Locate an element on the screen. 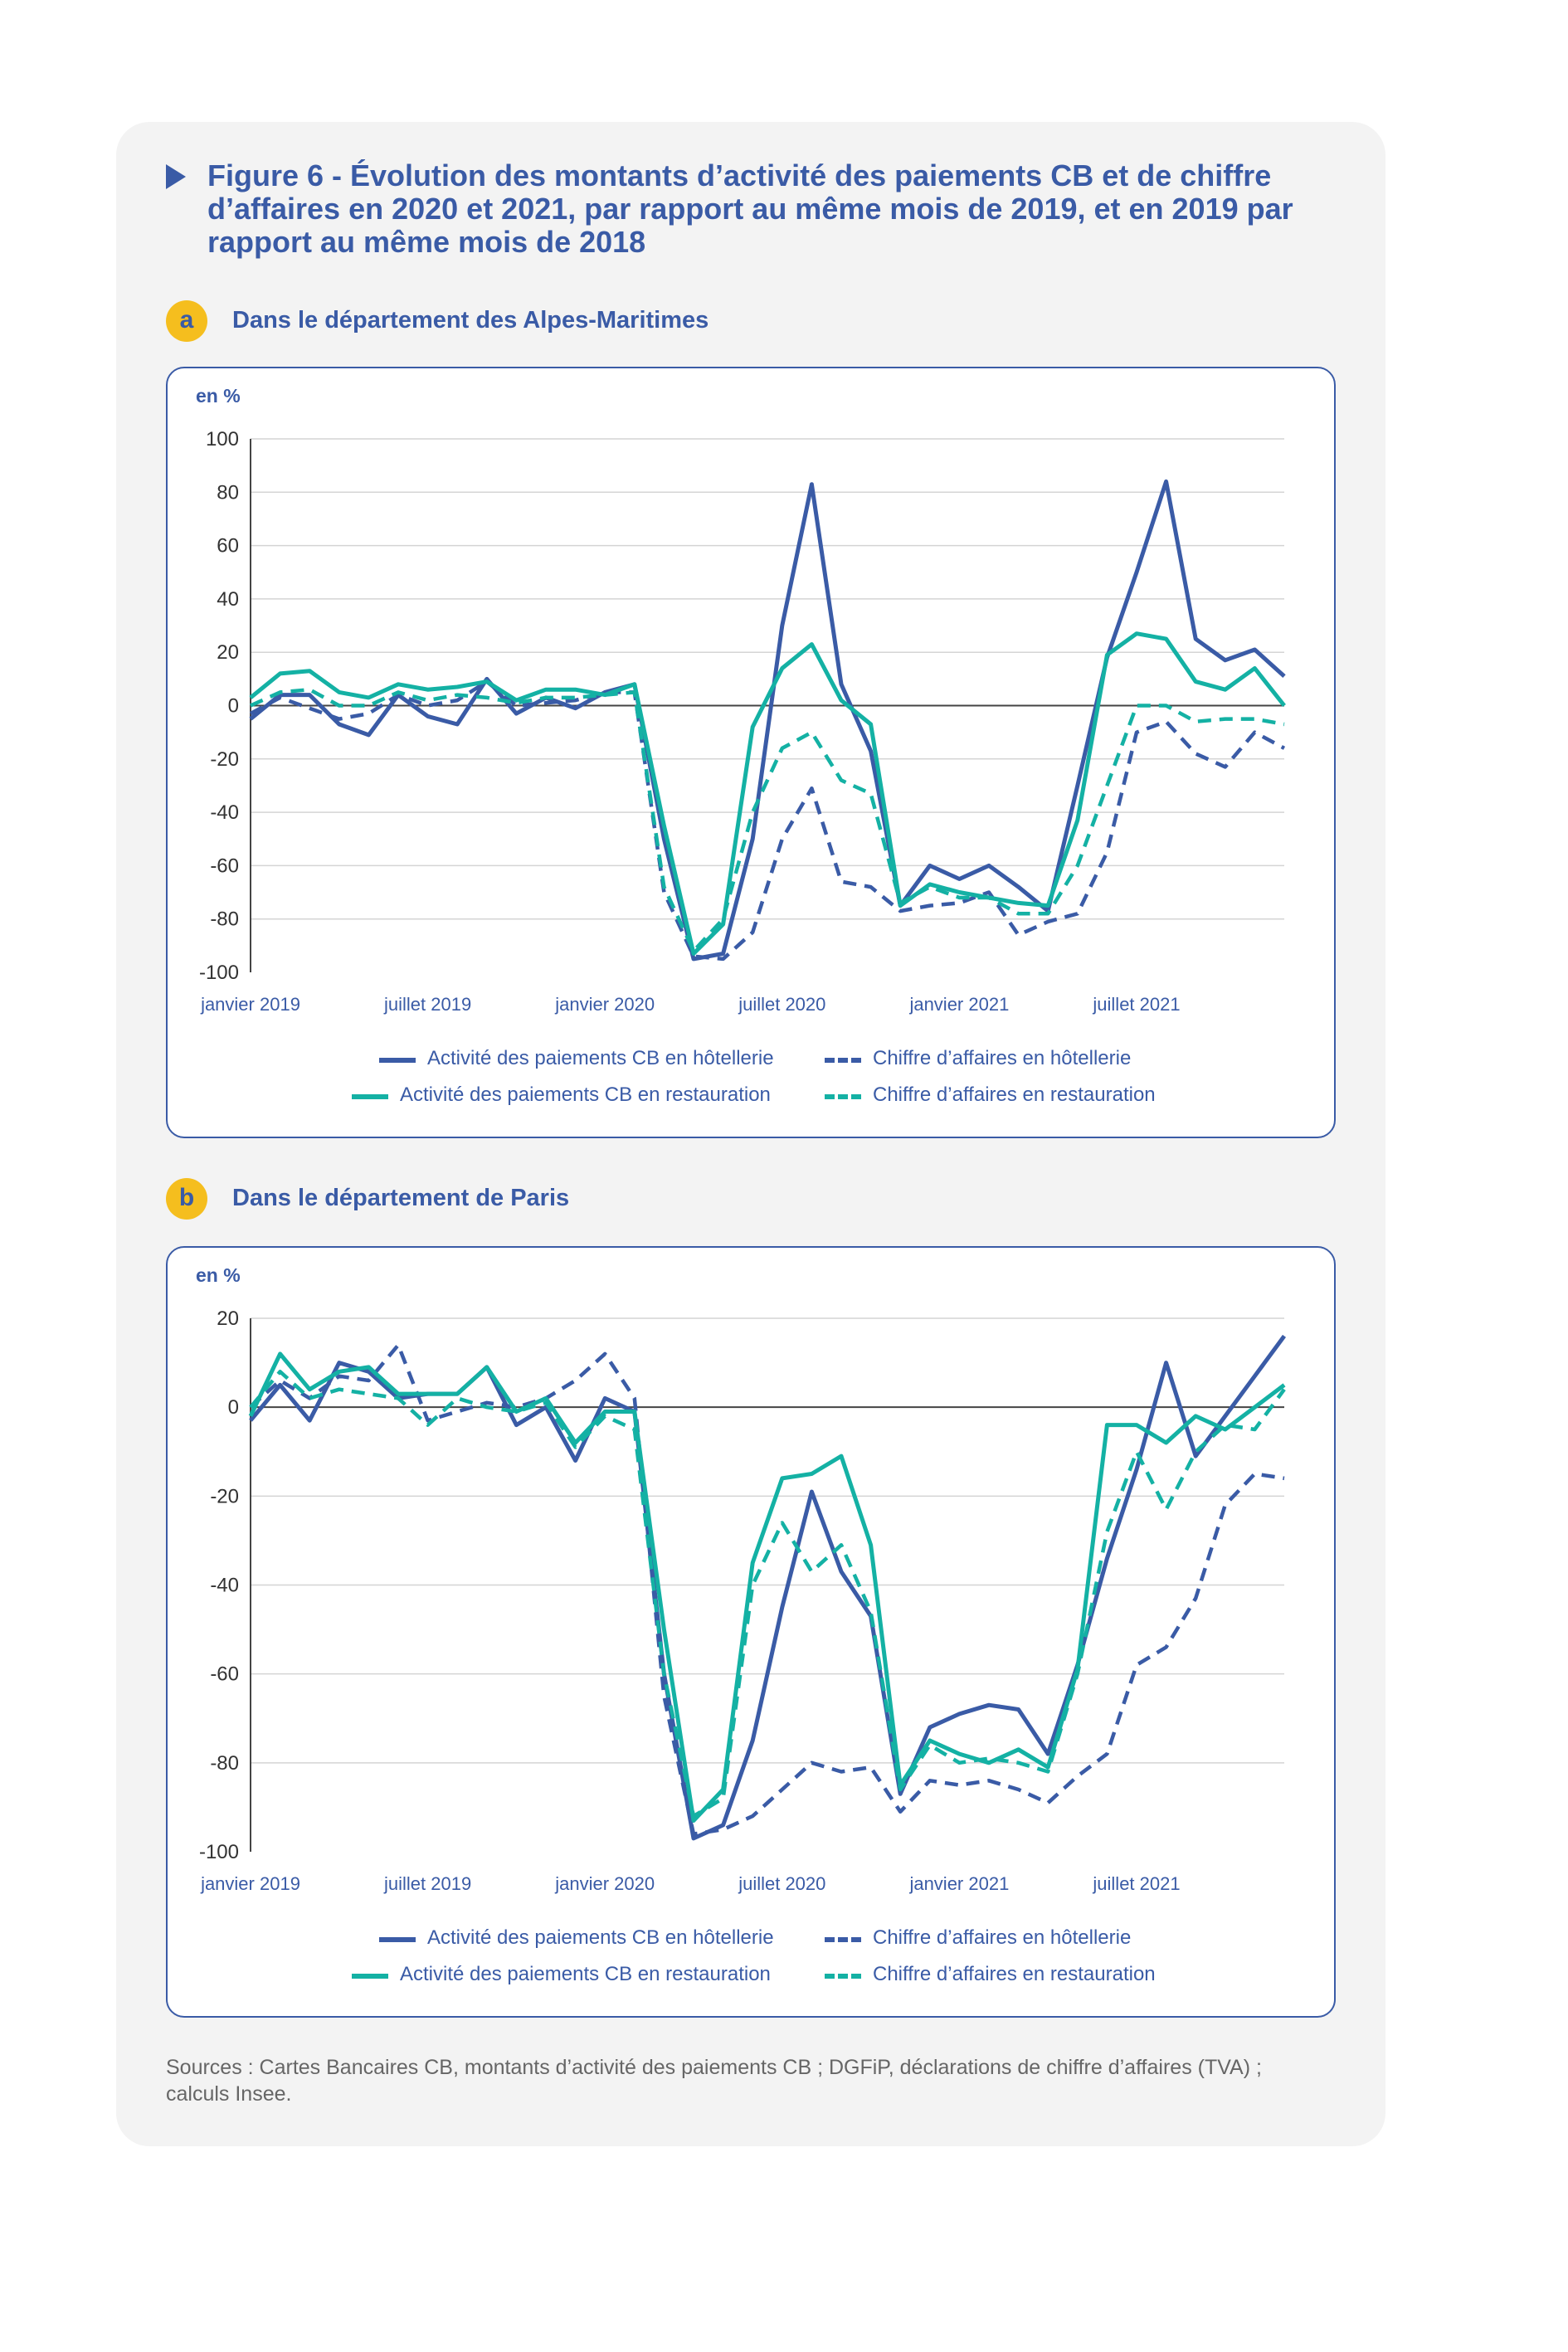 Image resolution: width=1568 pixels, height=2352 pixels. subtitle-alpes-maritimes: Dans le département des Alpes-Maritimes is located at coordinates (470, 320).